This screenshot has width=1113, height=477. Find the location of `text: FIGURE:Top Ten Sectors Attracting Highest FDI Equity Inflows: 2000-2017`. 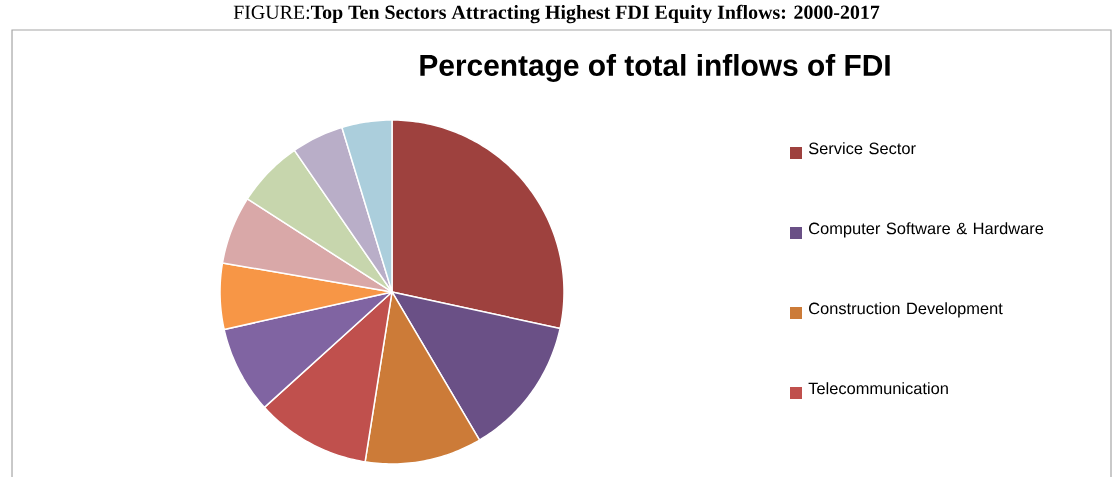

text: FIGURE:Top Ten Sectors Attracting Highest FDI Equity Inflows: 2000-2017 is located at coordinates (556, 14).